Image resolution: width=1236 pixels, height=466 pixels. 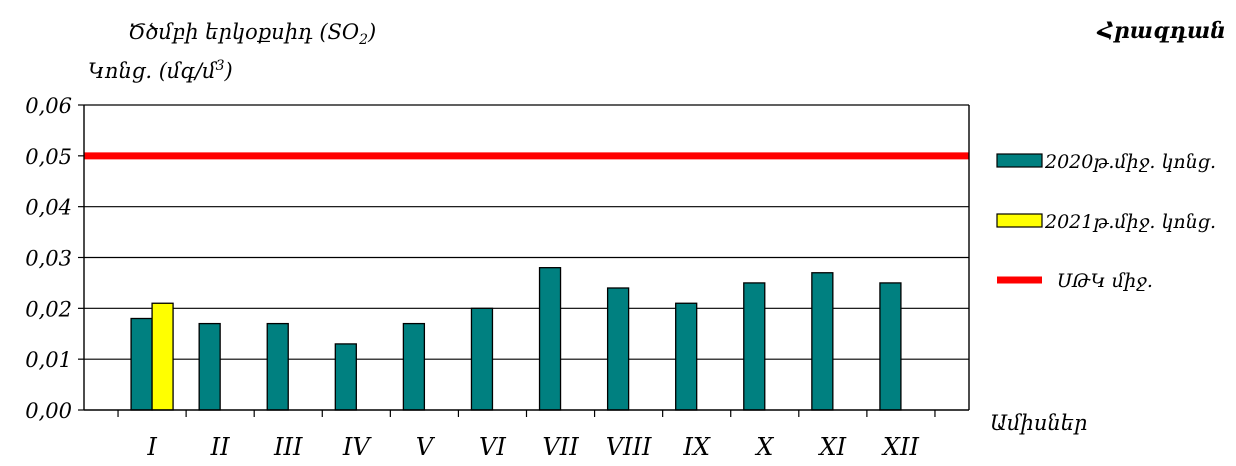 What do you see at coordinates (532, 447) in the screenshot?
I see `x-tick-labels: I II III IV V VI VII VIII IX X XI XII` at bounding box center [532, 447].